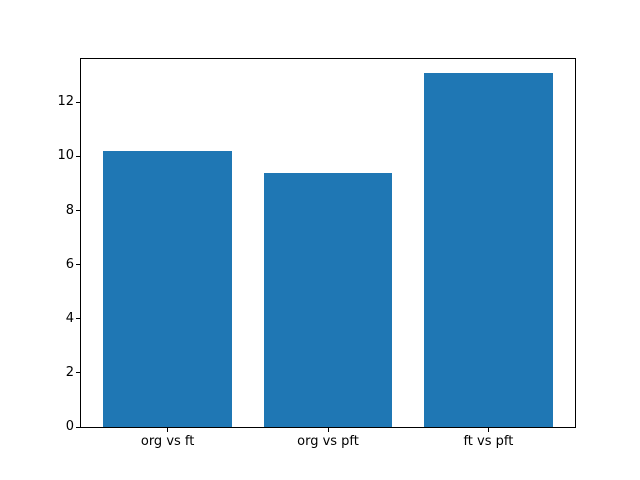 Image resolution: width=640 pixels, height=480 pixels. What do you see at coordinates (488, 249) in the screenshot?
I see `bar-ft-vs-pft` at bounding box center [488, 249].